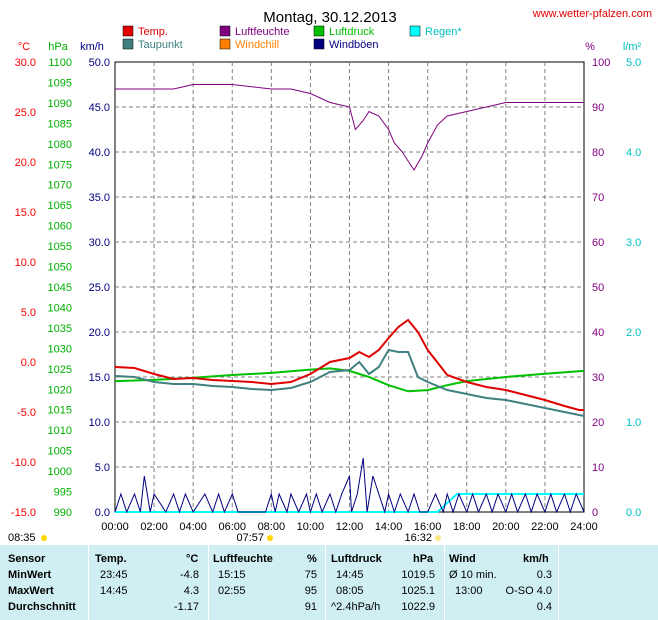  What do you see at coordinates (232, 527) in the screenshot?
I see `tick-label-x: 06:00` at bounding box center [232, 527].